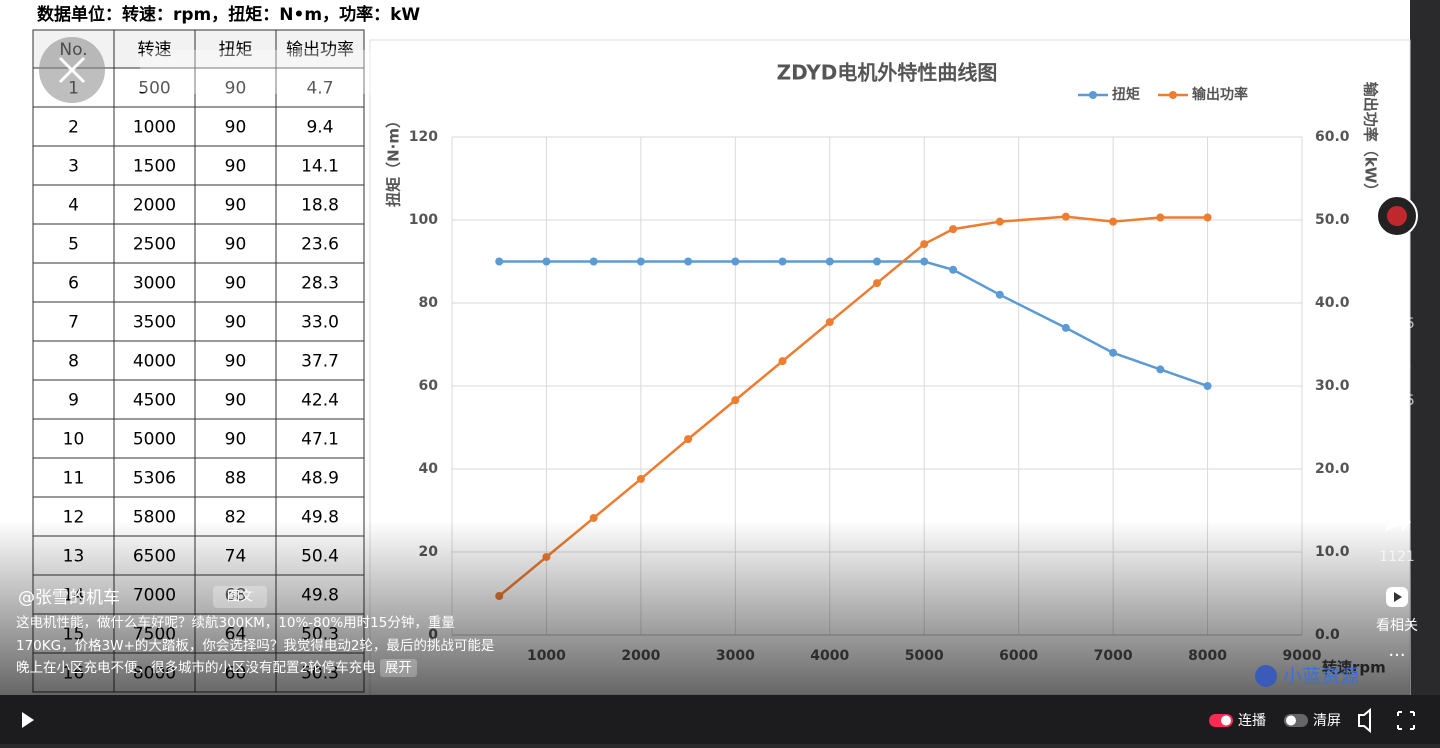 Image resolution: width=1440 pixels, height=748 pixels. I want to click on author: @张雪的机车, so click(69, 598).